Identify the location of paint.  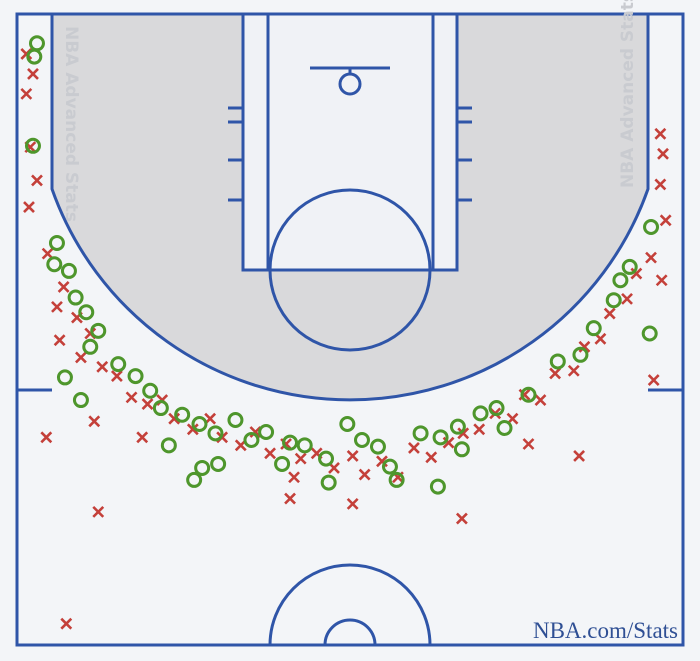
(350, 142).